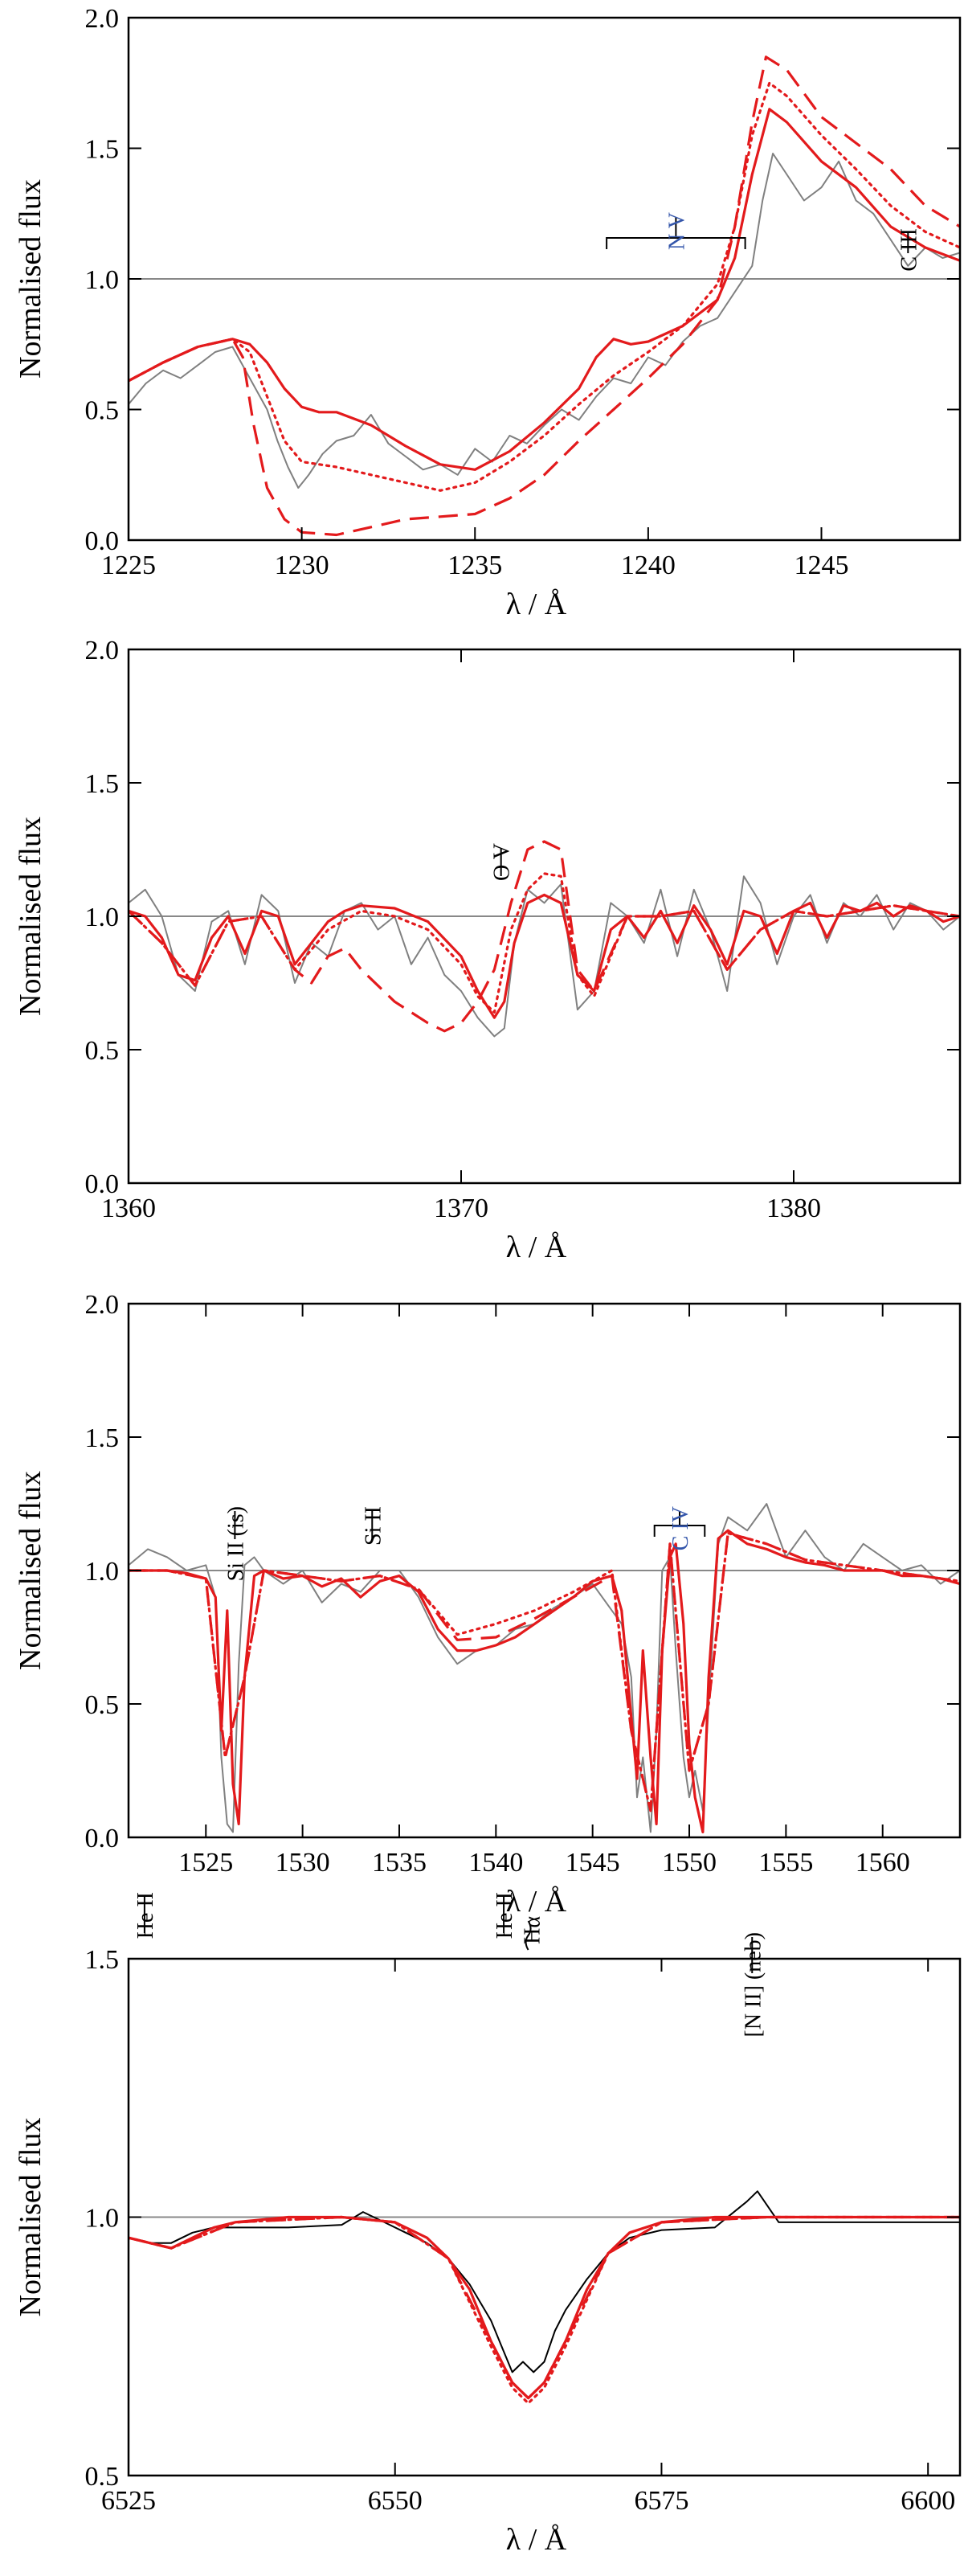 The image size is (964, 2576). I want to click on svg-text: [N II] (neb), so click(753, 1984).